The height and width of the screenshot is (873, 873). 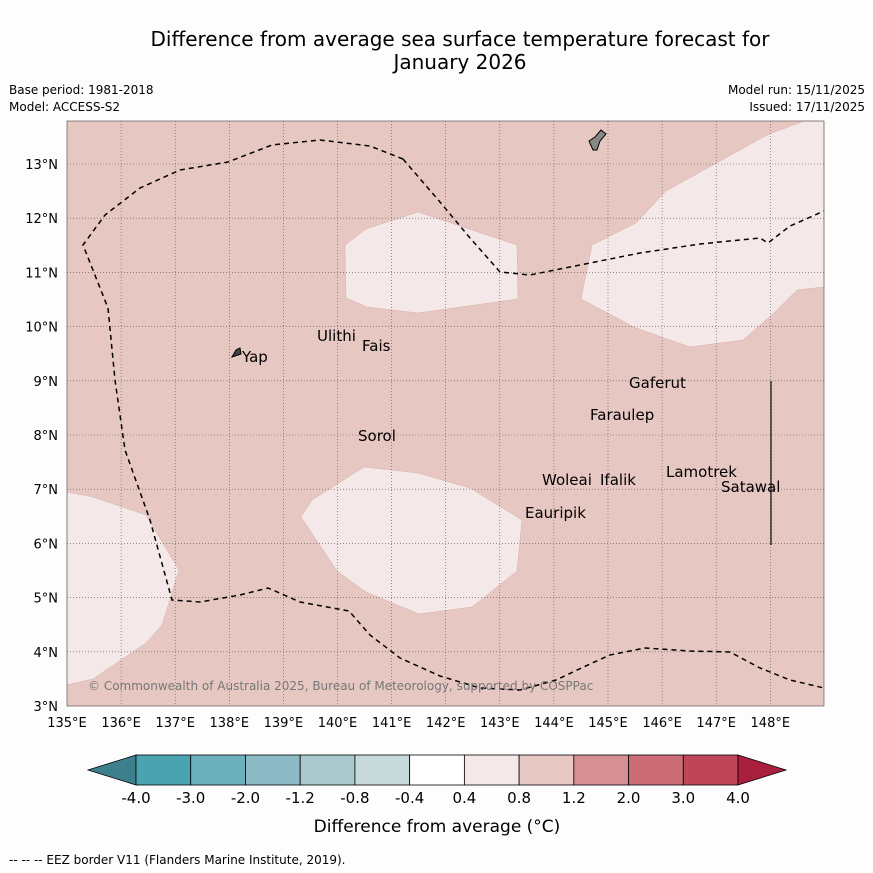 I want to click on colorbar-tick-label: -0.8, so click(x=354, y=798).